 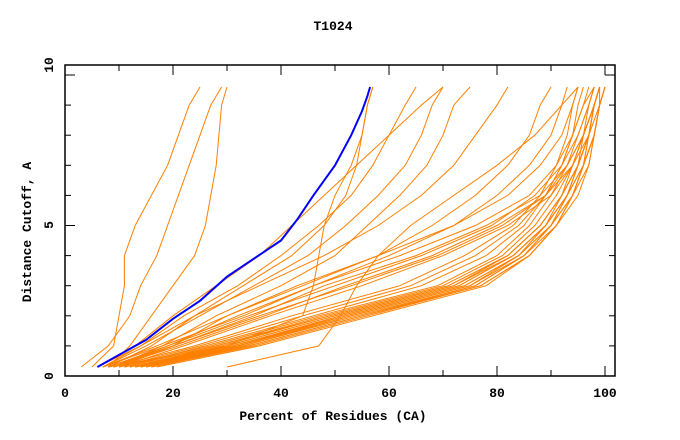 What do you see at coordinates (173, 393) in the screenshot?
I see `x-tick-label: 20` at bounding box center [173, 393].